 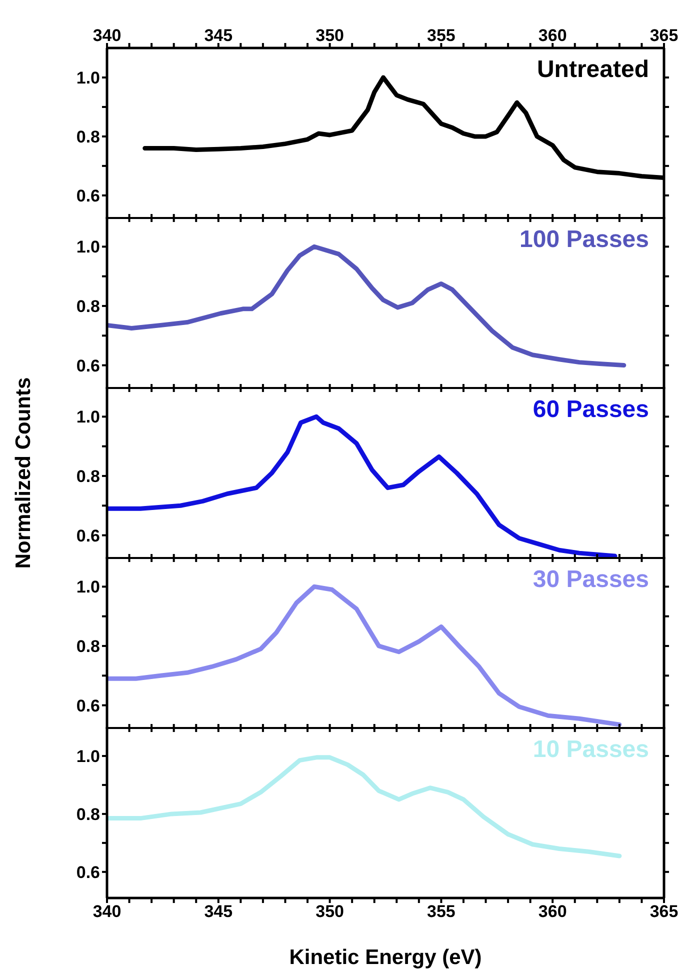 What do you see at coordinates (590, 410) in the screenshot?
I see `text: 60 Passes` at bounding box center [590, 410].